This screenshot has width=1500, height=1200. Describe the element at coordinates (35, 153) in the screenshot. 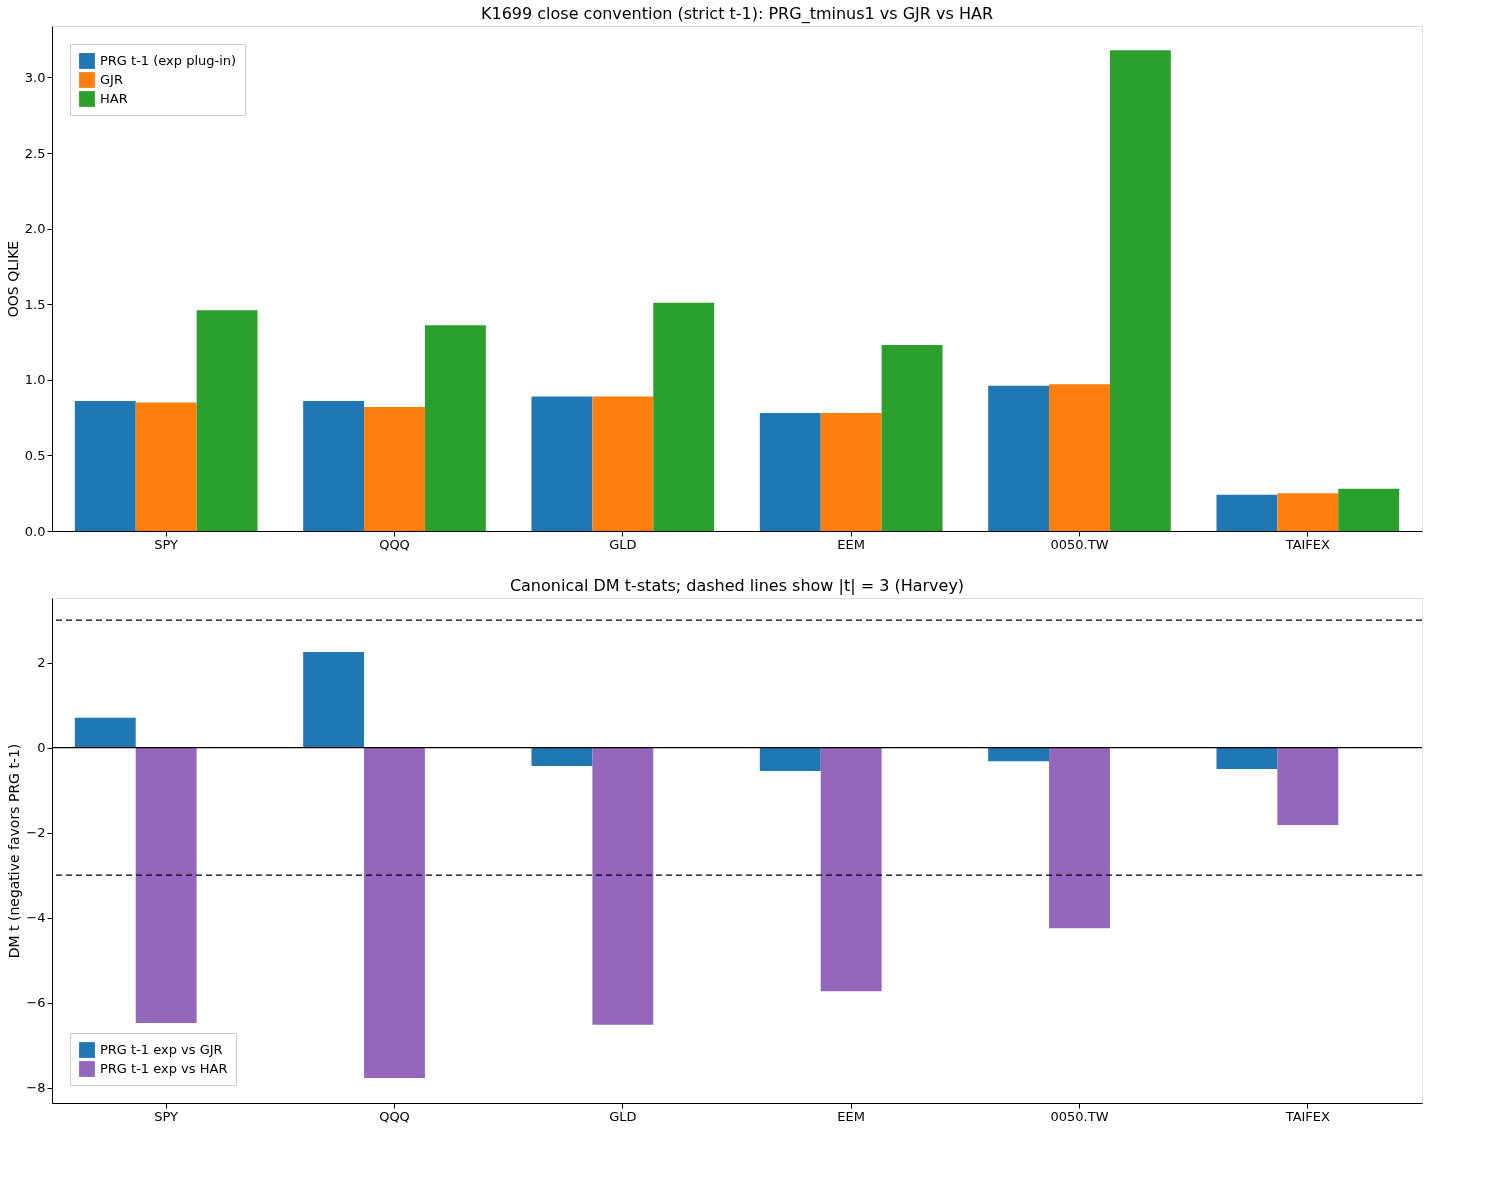

I see `y-tick-label: 2.5` at that location.